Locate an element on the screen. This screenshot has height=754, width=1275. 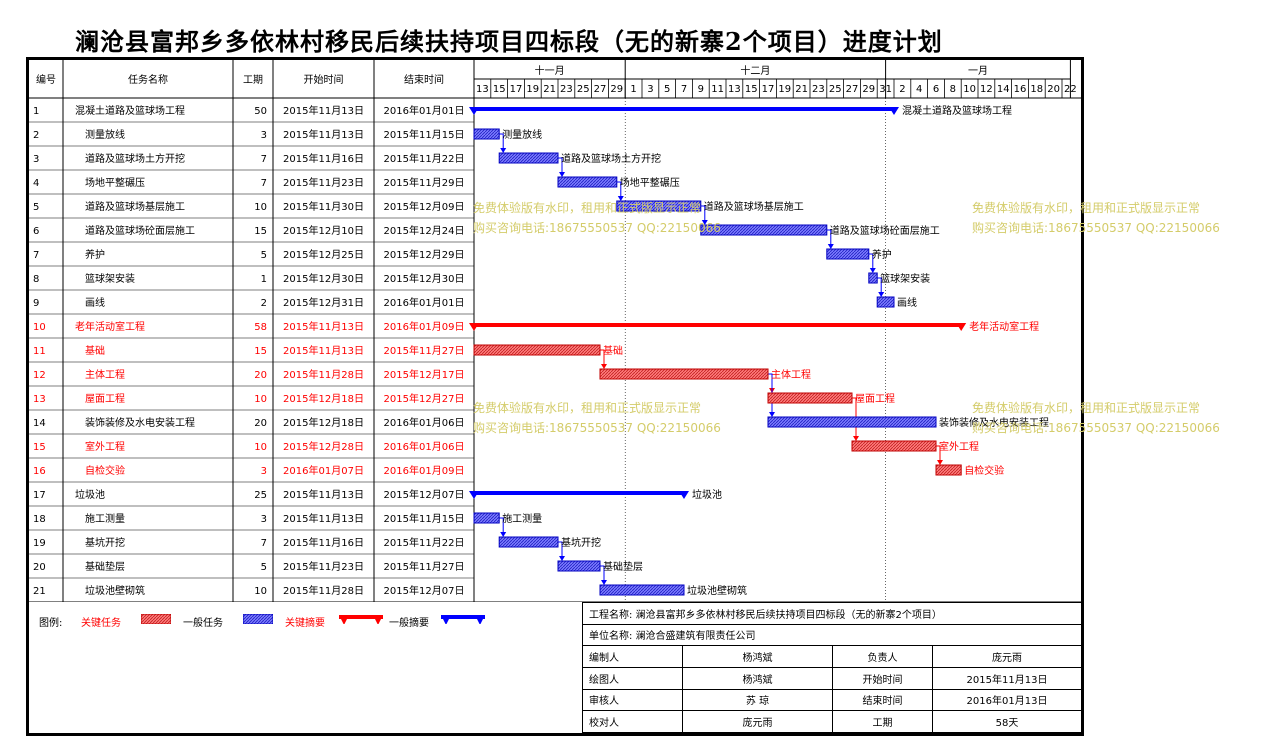
task-bar-label: 场地平整碾压 is located at coordinates (650, 182).